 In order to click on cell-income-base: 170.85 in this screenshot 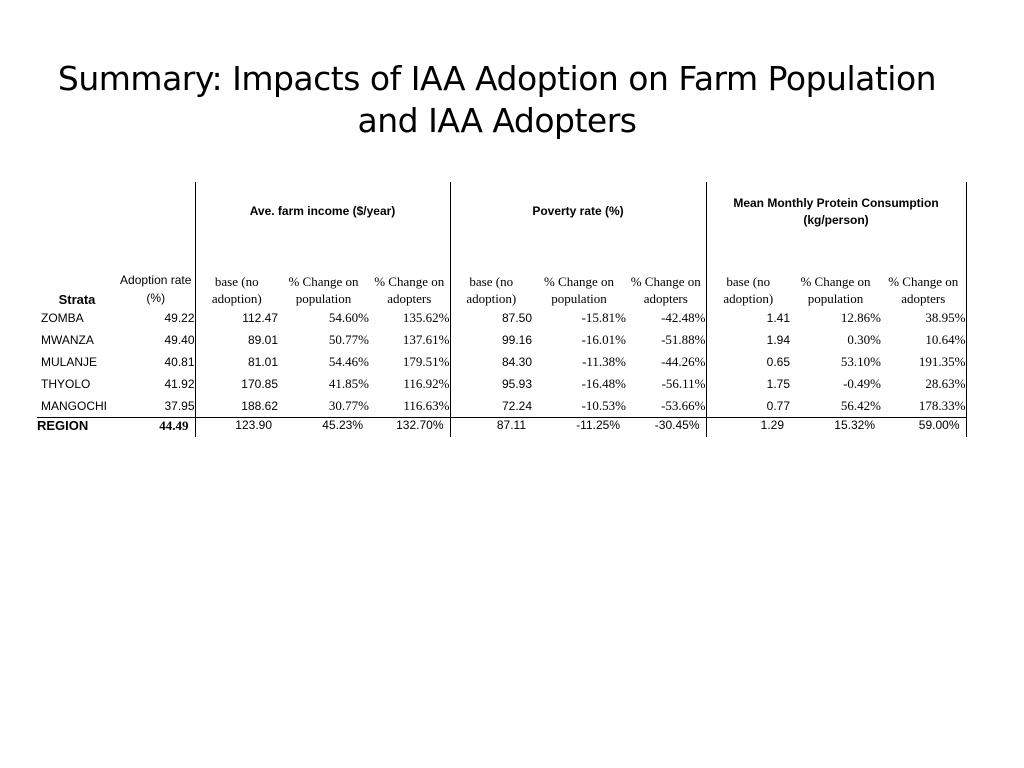, I will do `click(259, 384)`.